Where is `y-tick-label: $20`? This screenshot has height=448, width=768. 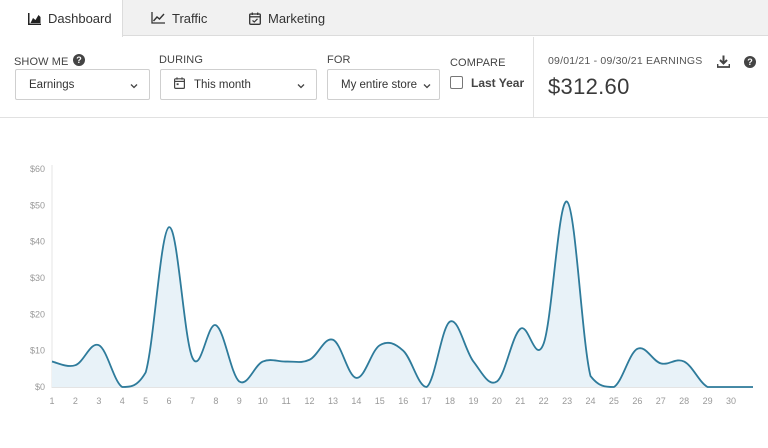 y-tick-label: $20 is located at coordinates (37, 314).